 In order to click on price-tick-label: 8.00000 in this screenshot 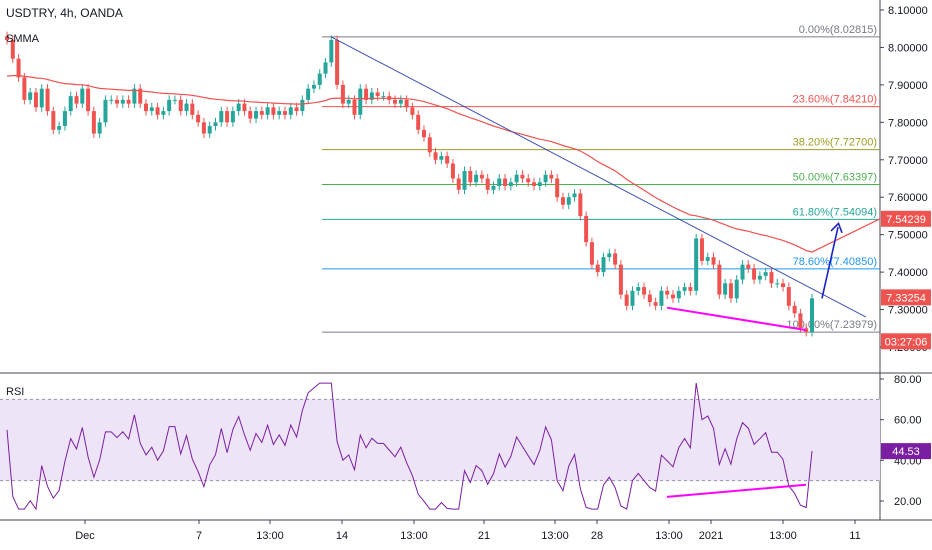, I will do `click(908, 48)`.